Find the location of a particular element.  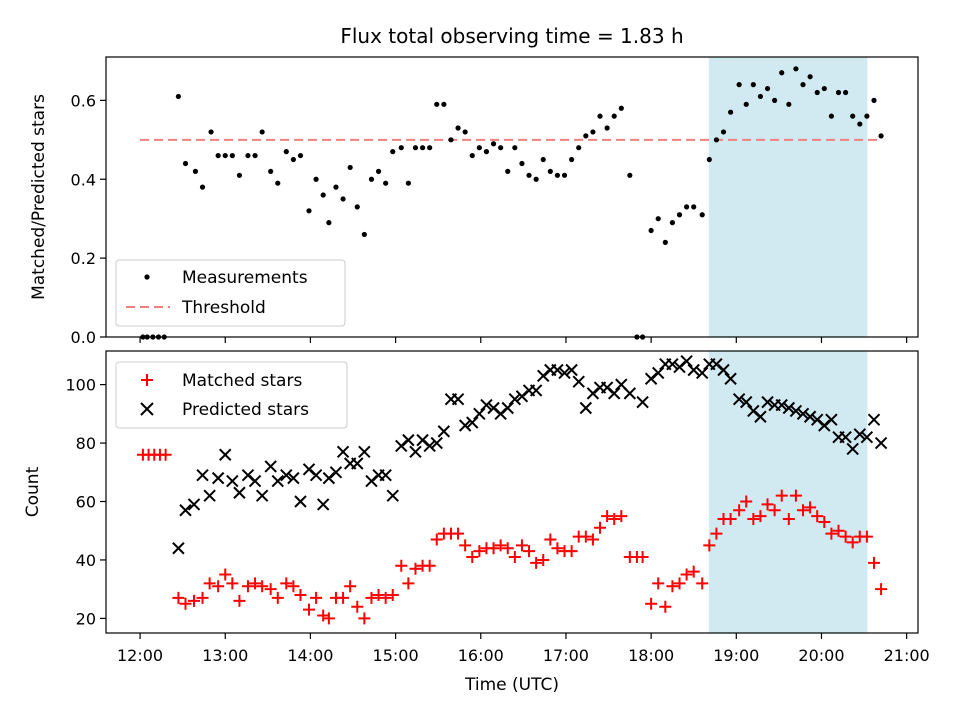

chart-title: Flux total observing time = 1.83 h is located at coordinates (511, 36).